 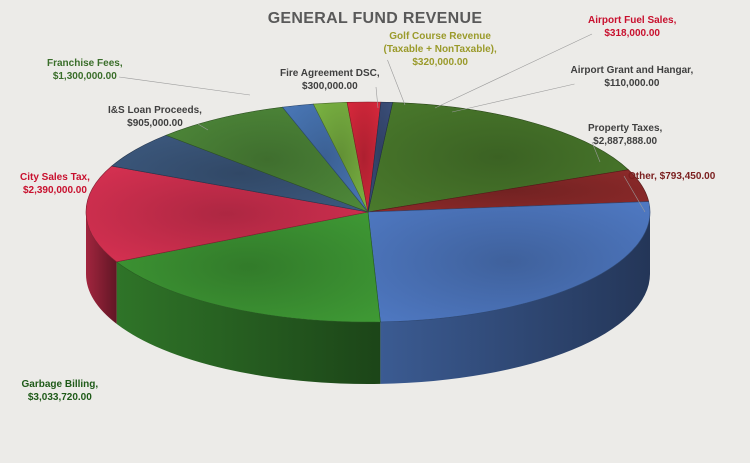 I want to click on slice-label-text: Airport Fuel Sales,, so click(x=632, y=20).